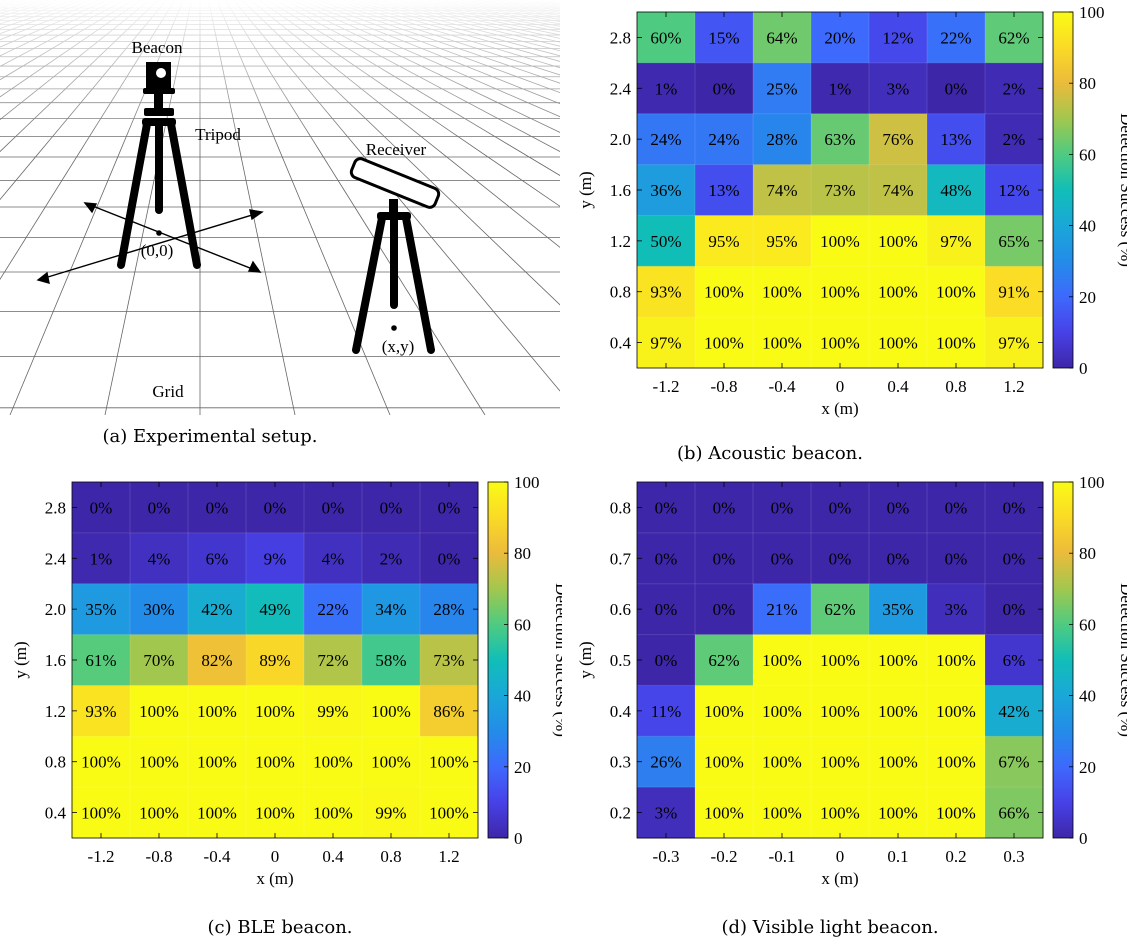 Image resolution: width=1127 pixels, height=947 pixels. Describe the element at coordinates (398, 346) in the screenshot. I see `receiver-position-label: (x,y)` at that location.